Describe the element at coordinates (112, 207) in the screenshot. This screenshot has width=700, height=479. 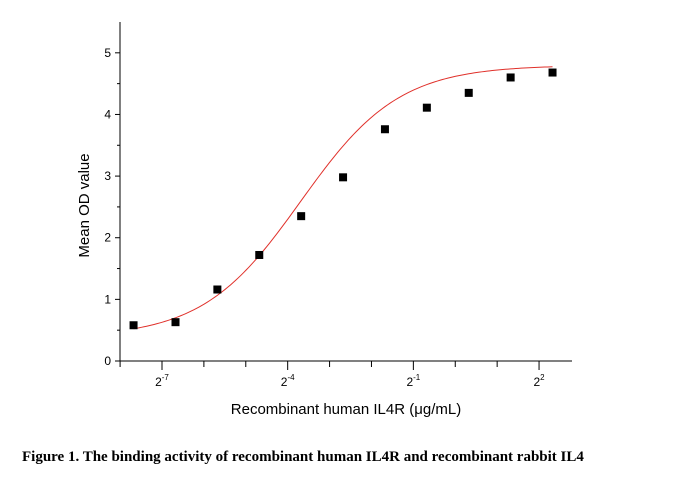
I see `y-axis-ticks: 0 1 2 3 4 5` at that location.